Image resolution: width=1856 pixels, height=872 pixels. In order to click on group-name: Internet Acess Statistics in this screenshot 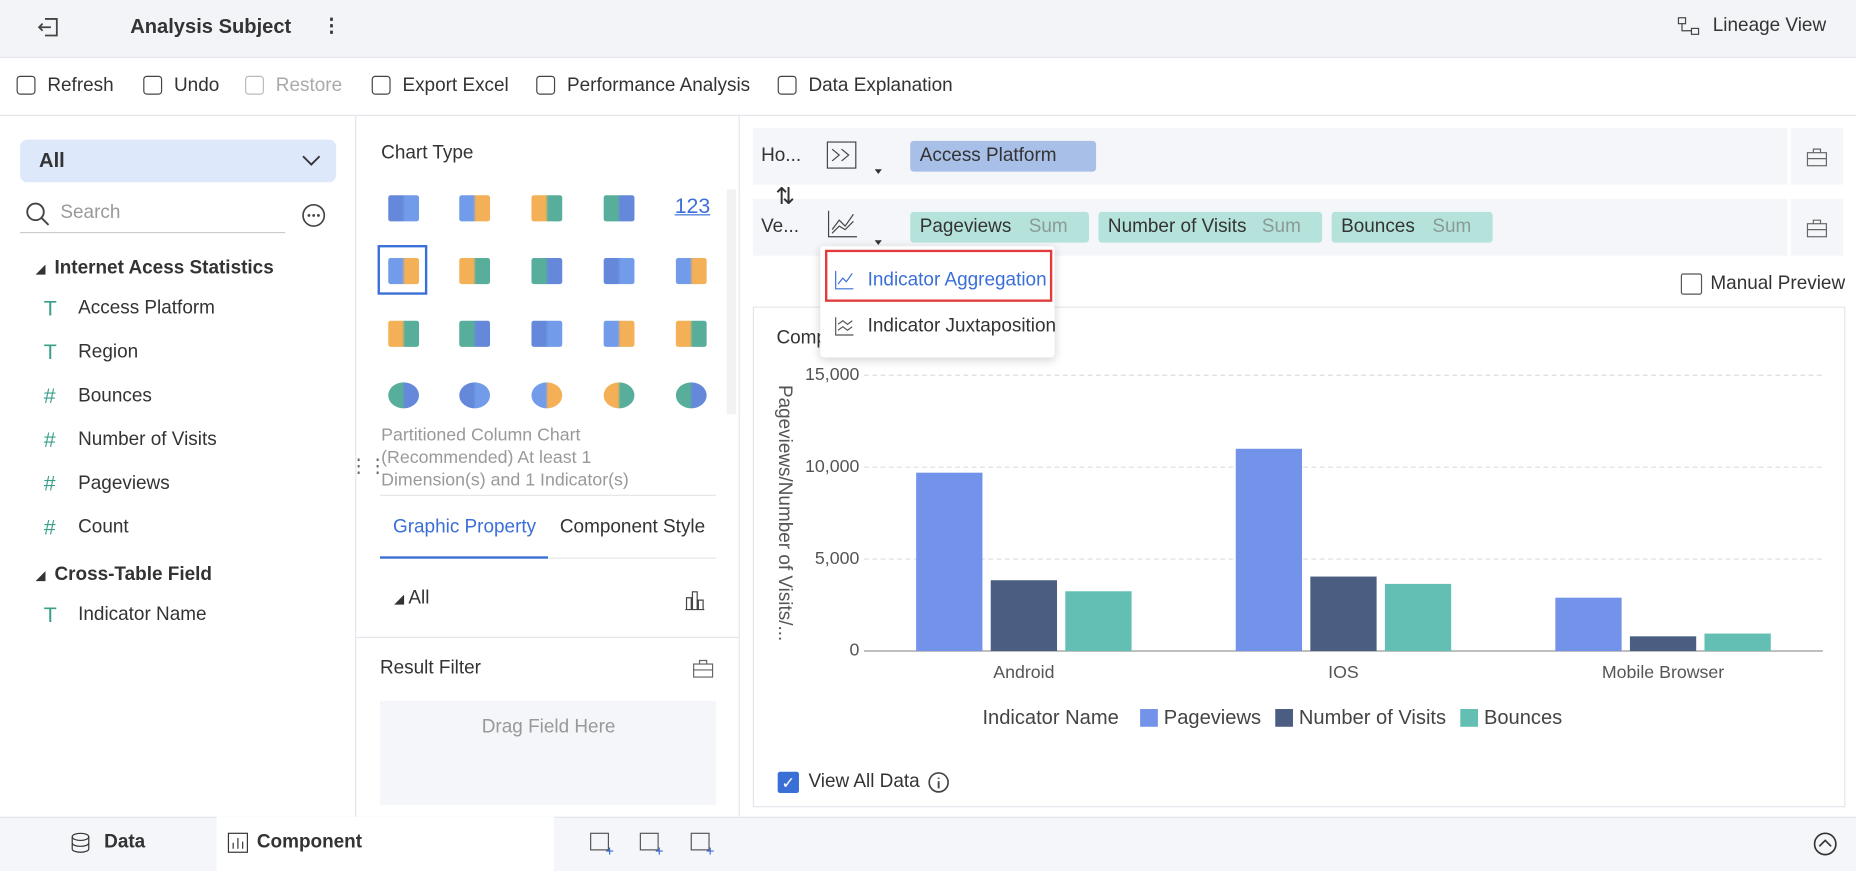, I will do `click(164, 268)`.